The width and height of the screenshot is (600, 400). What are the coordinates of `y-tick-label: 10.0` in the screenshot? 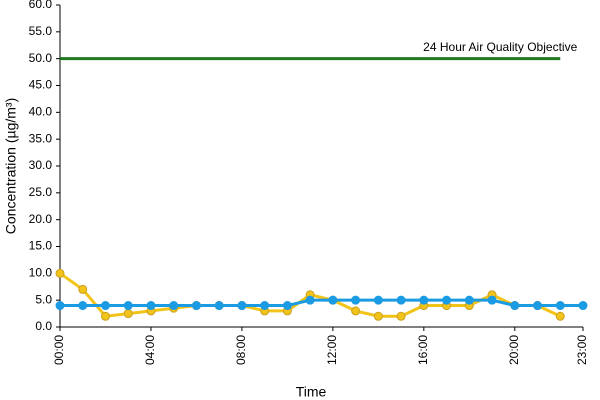 It's located at (41, 273).